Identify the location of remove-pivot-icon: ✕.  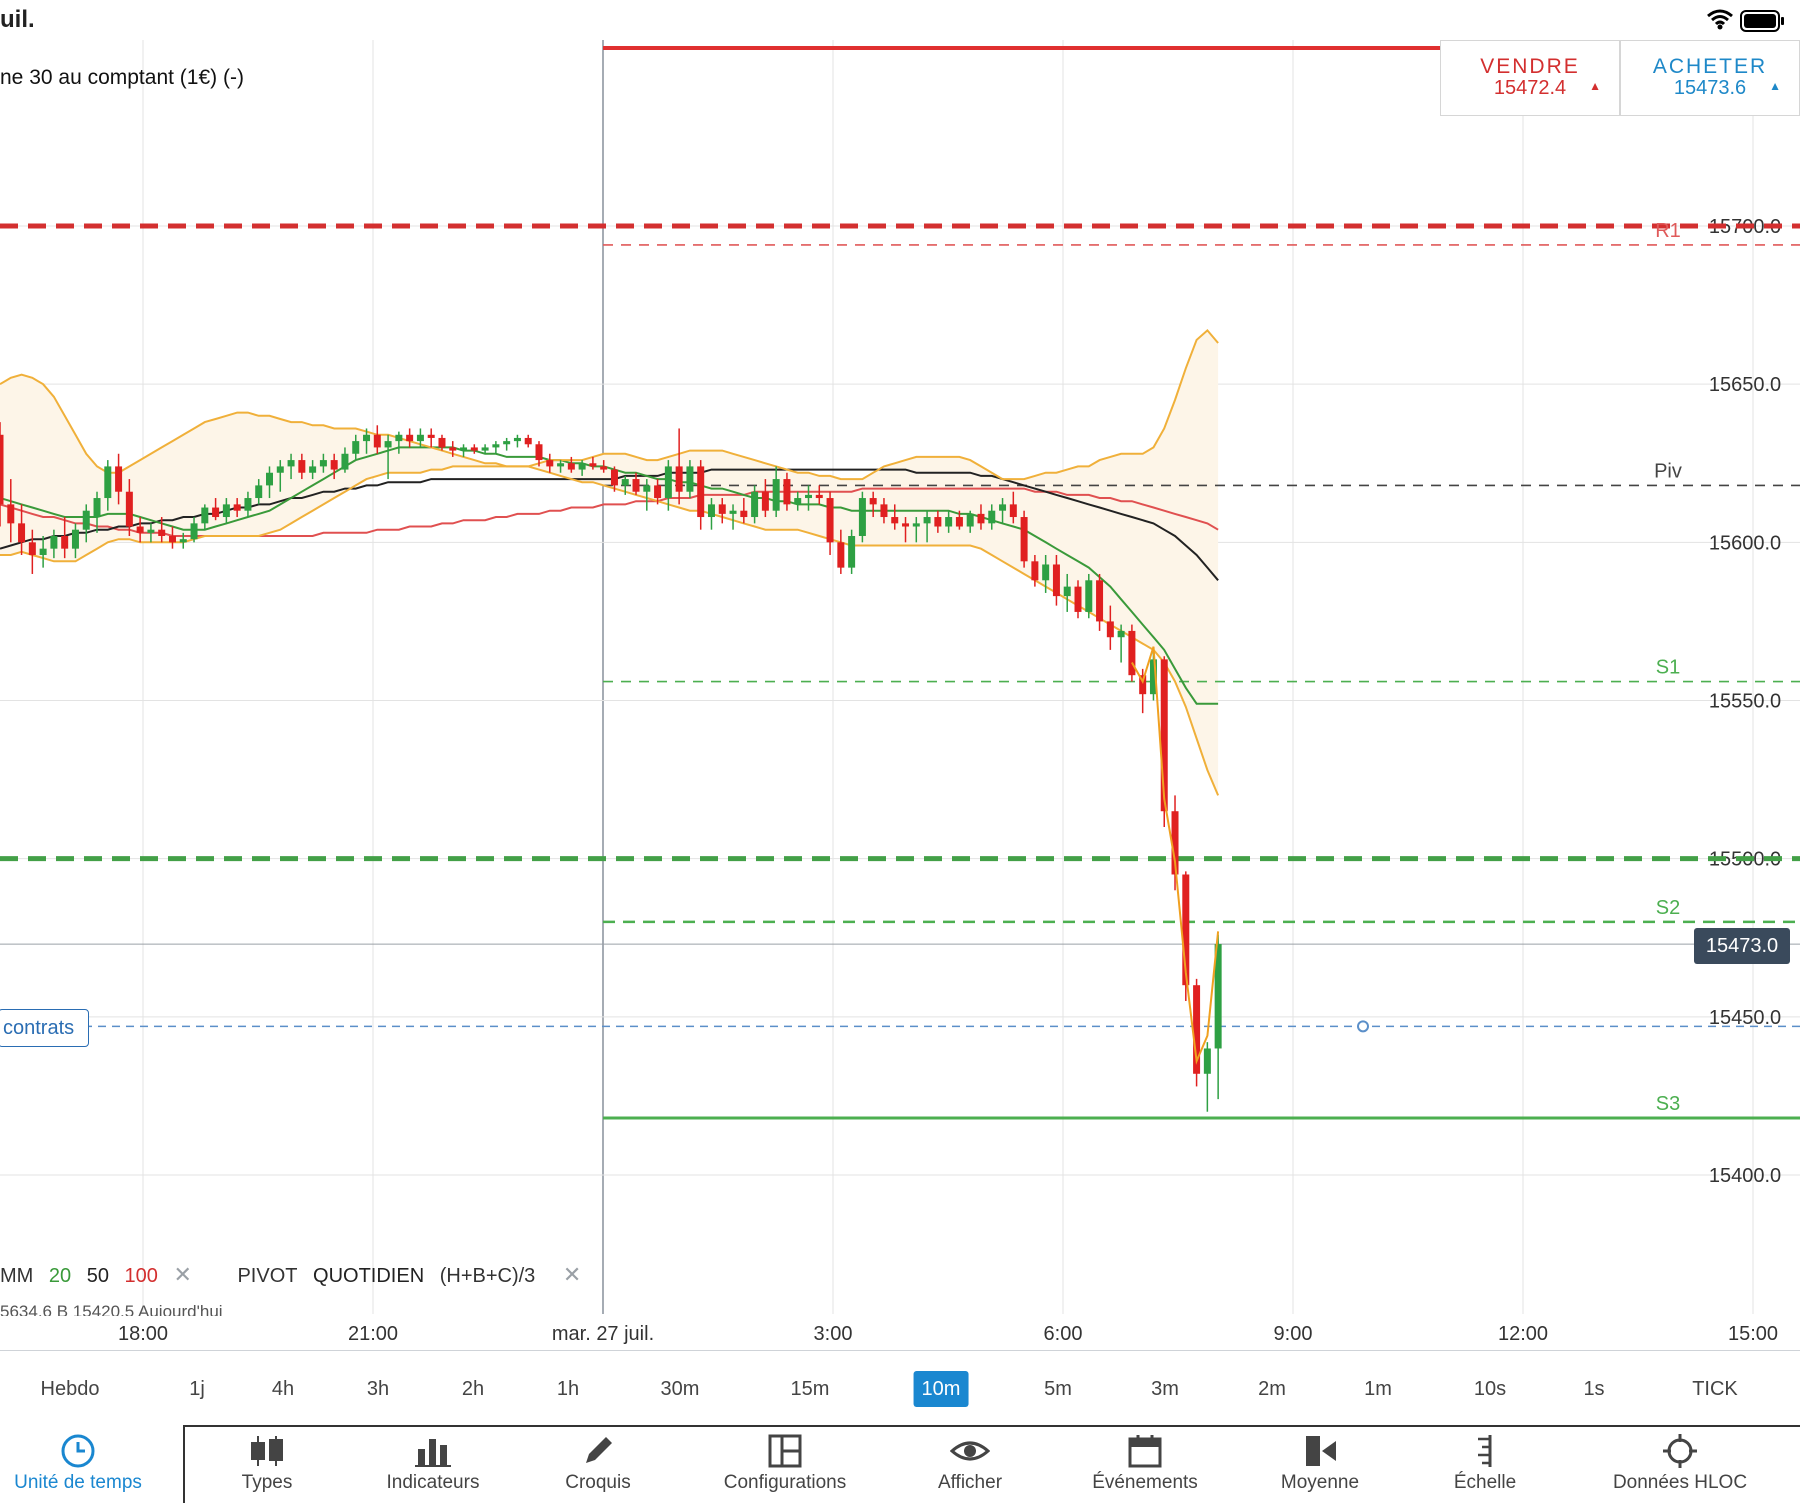
(572, 1274).